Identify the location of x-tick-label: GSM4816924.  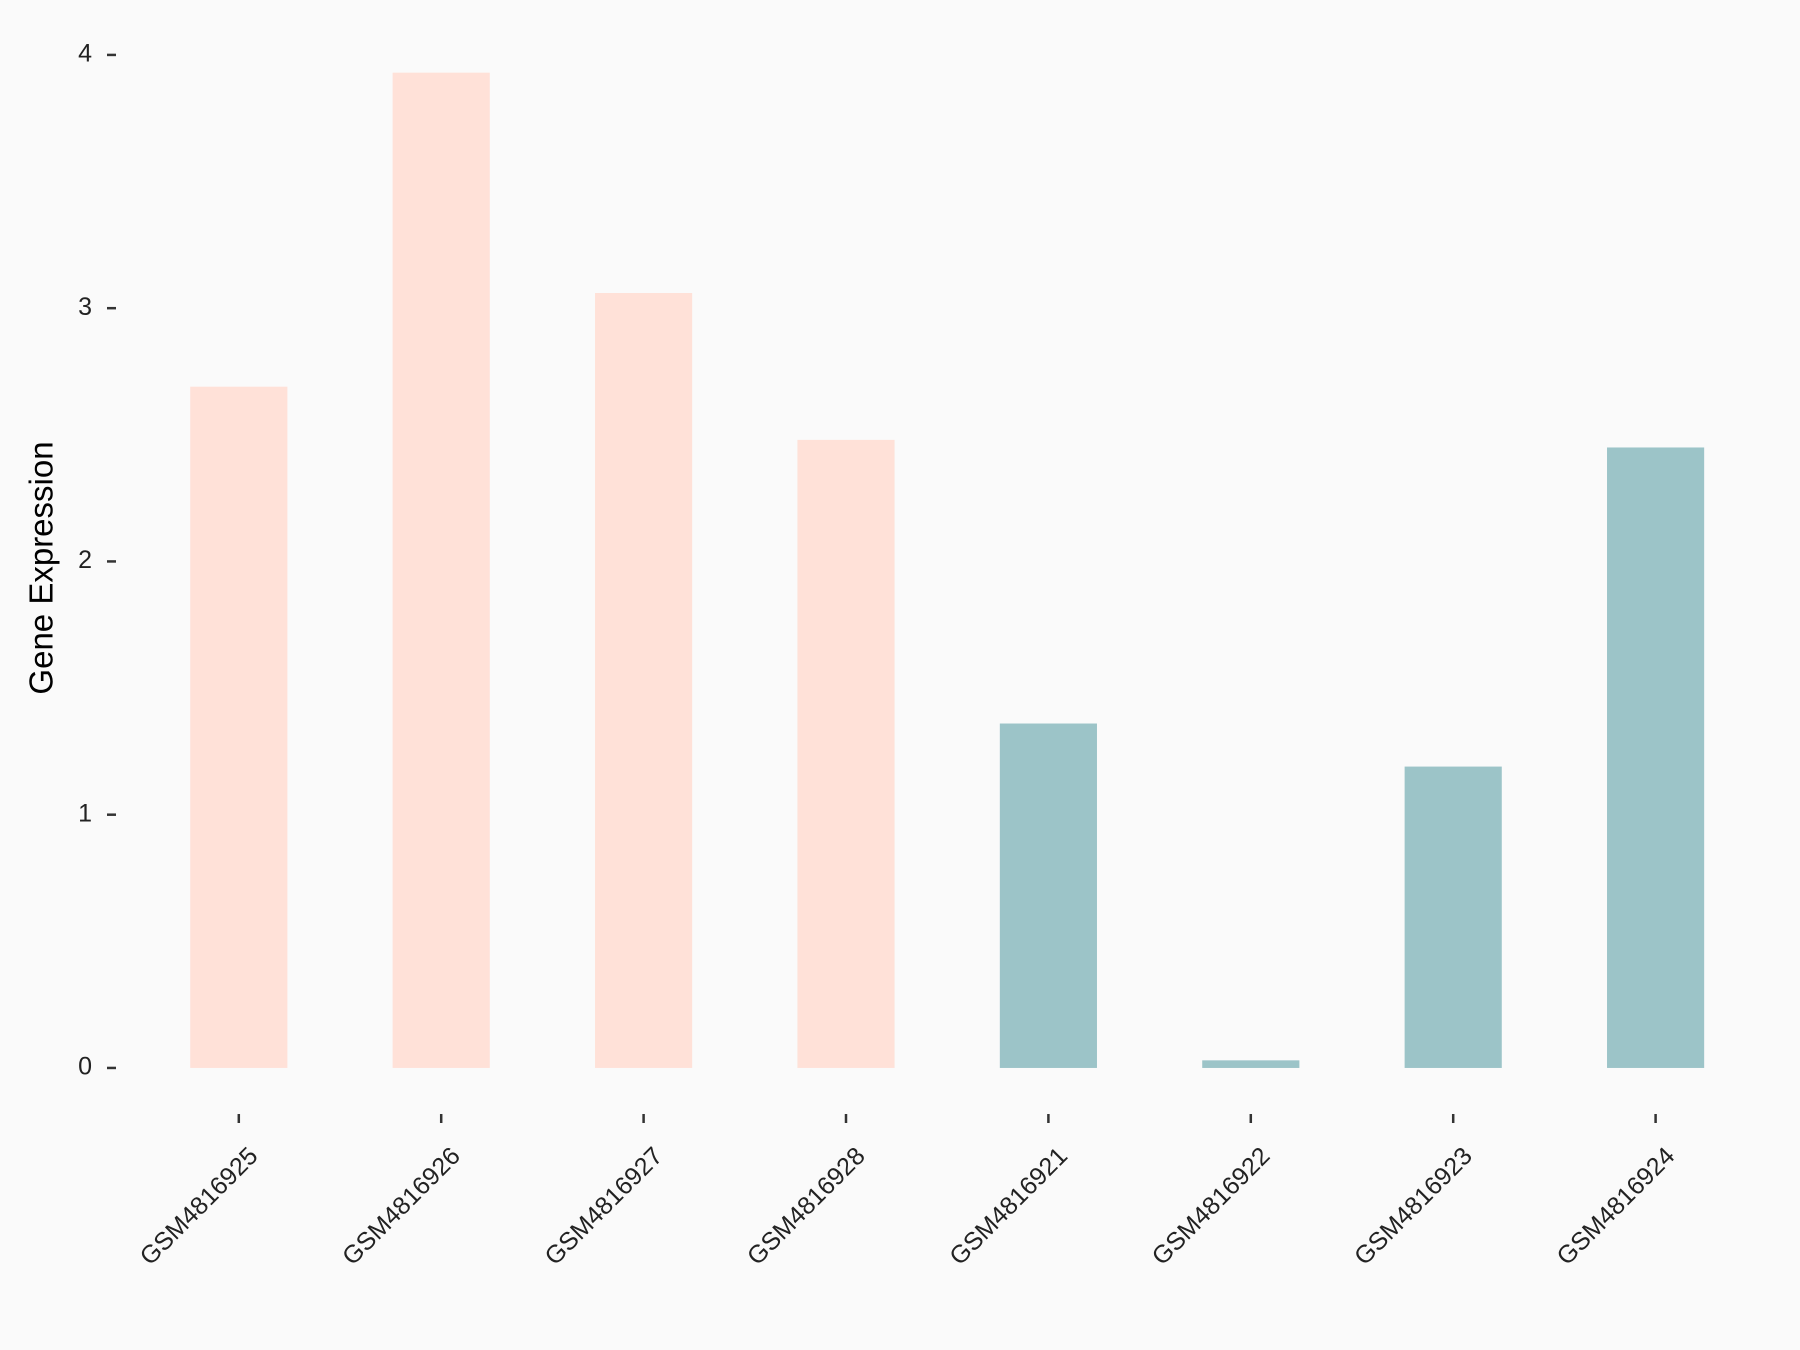
(1615, 1206).